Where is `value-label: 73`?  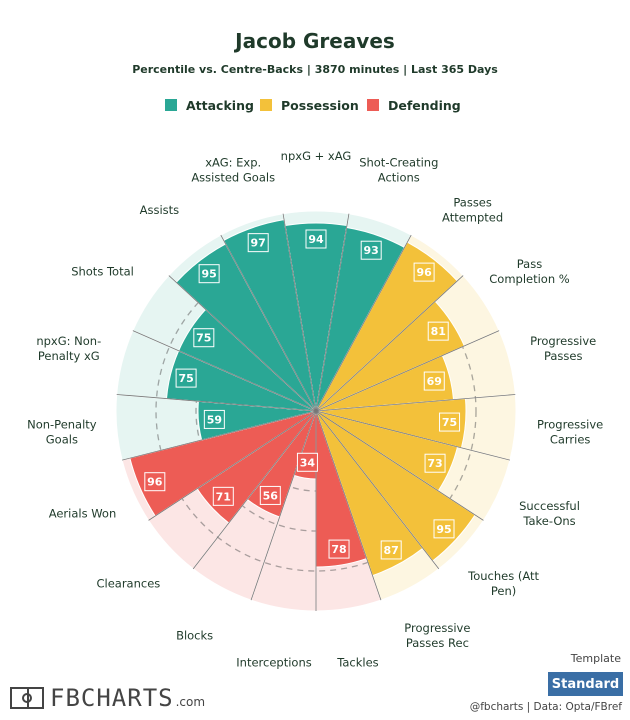 value-label: 73 is located at coordinates (435, 463).